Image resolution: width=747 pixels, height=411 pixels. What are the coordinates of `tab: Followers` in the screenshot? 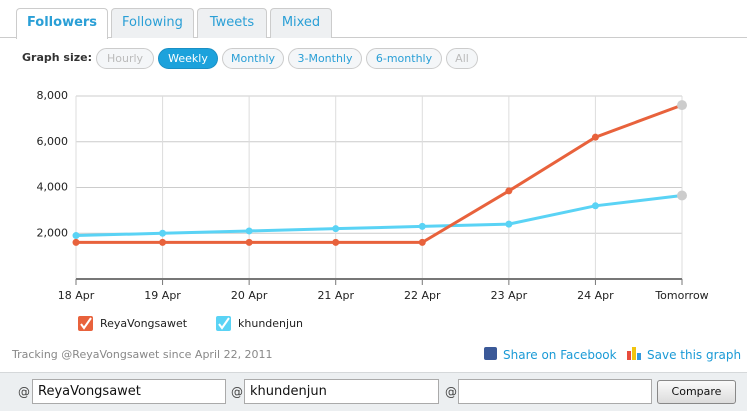 It's located at (62, 23).